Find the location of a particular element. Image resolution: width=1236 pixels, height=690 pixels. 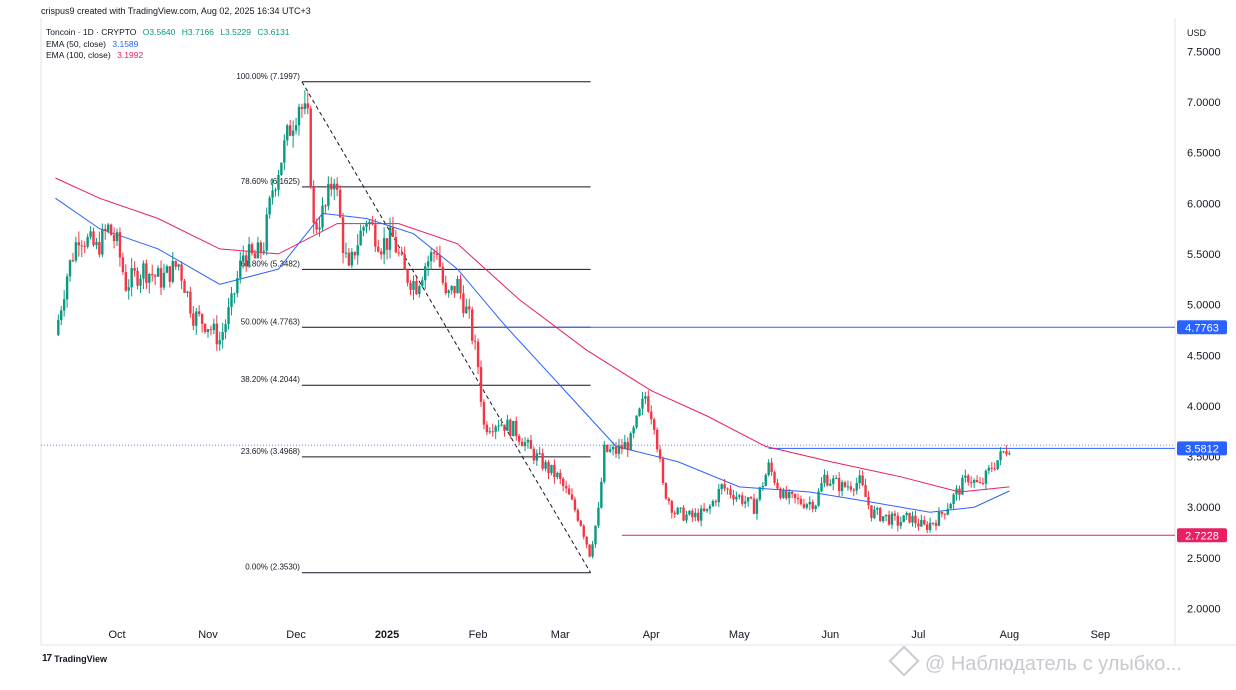

time-axis: Oct Nov Dec 2025 Feb Mar Apr May Jun Jul Aug Sep is located at coordinates (609, 635).